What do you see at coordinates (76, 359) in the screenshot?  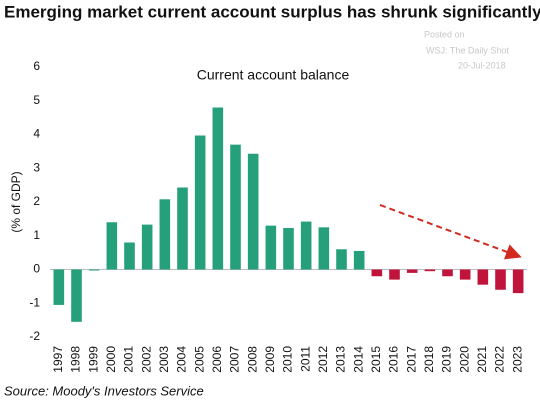 I see `x-tick-label: 1998` at bounding box center [76, 359].